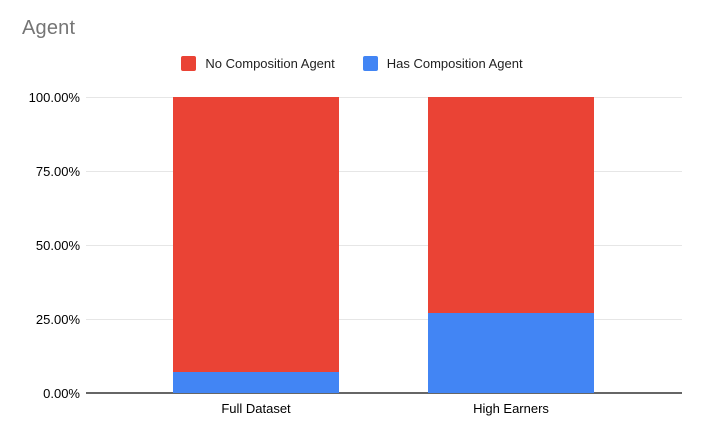 The height and width of the screenshot is (438, 704). What do you see at coordinates (57, 245) in the screenshot?
I see `ytick-label-50: 50.00%` at bounding box center [57, 245].